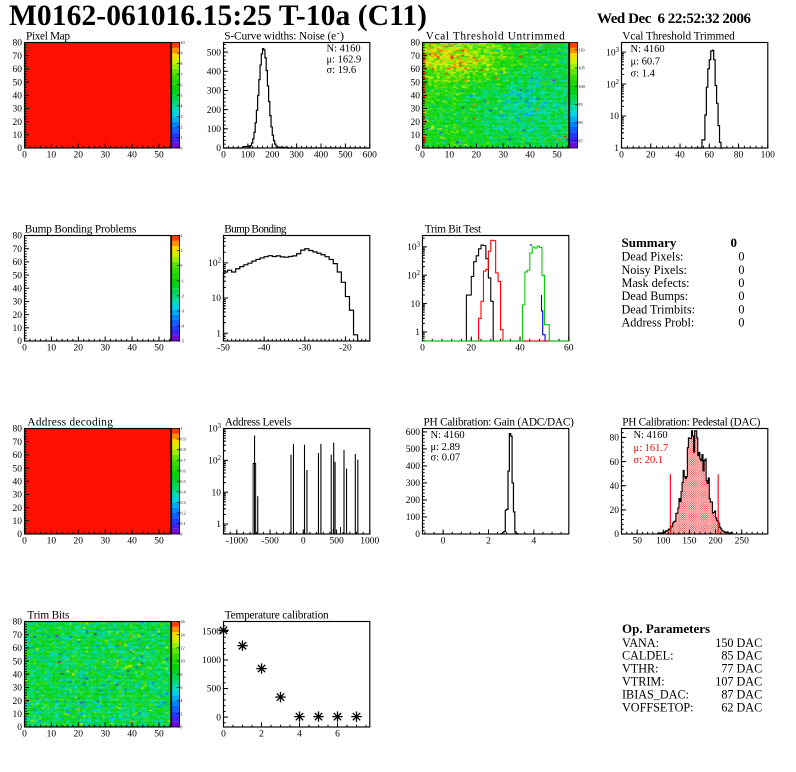  What do you see at coordinates (724, 682) in the screenshot?
I see `svg-text: 107` at bounding box center [724, 682].